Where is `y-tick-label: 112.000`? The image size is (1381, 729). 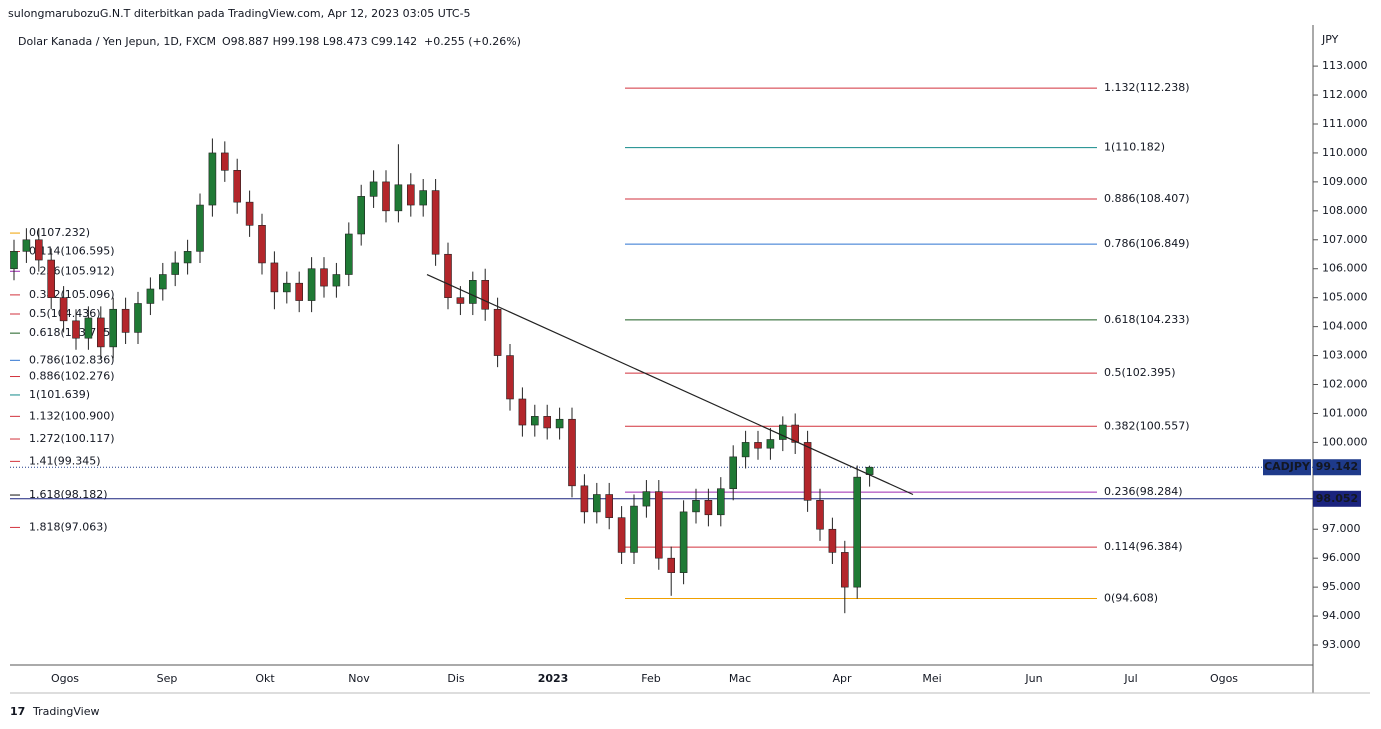
y-tick-label: 112.000 is located at coordinates (1345, 94).